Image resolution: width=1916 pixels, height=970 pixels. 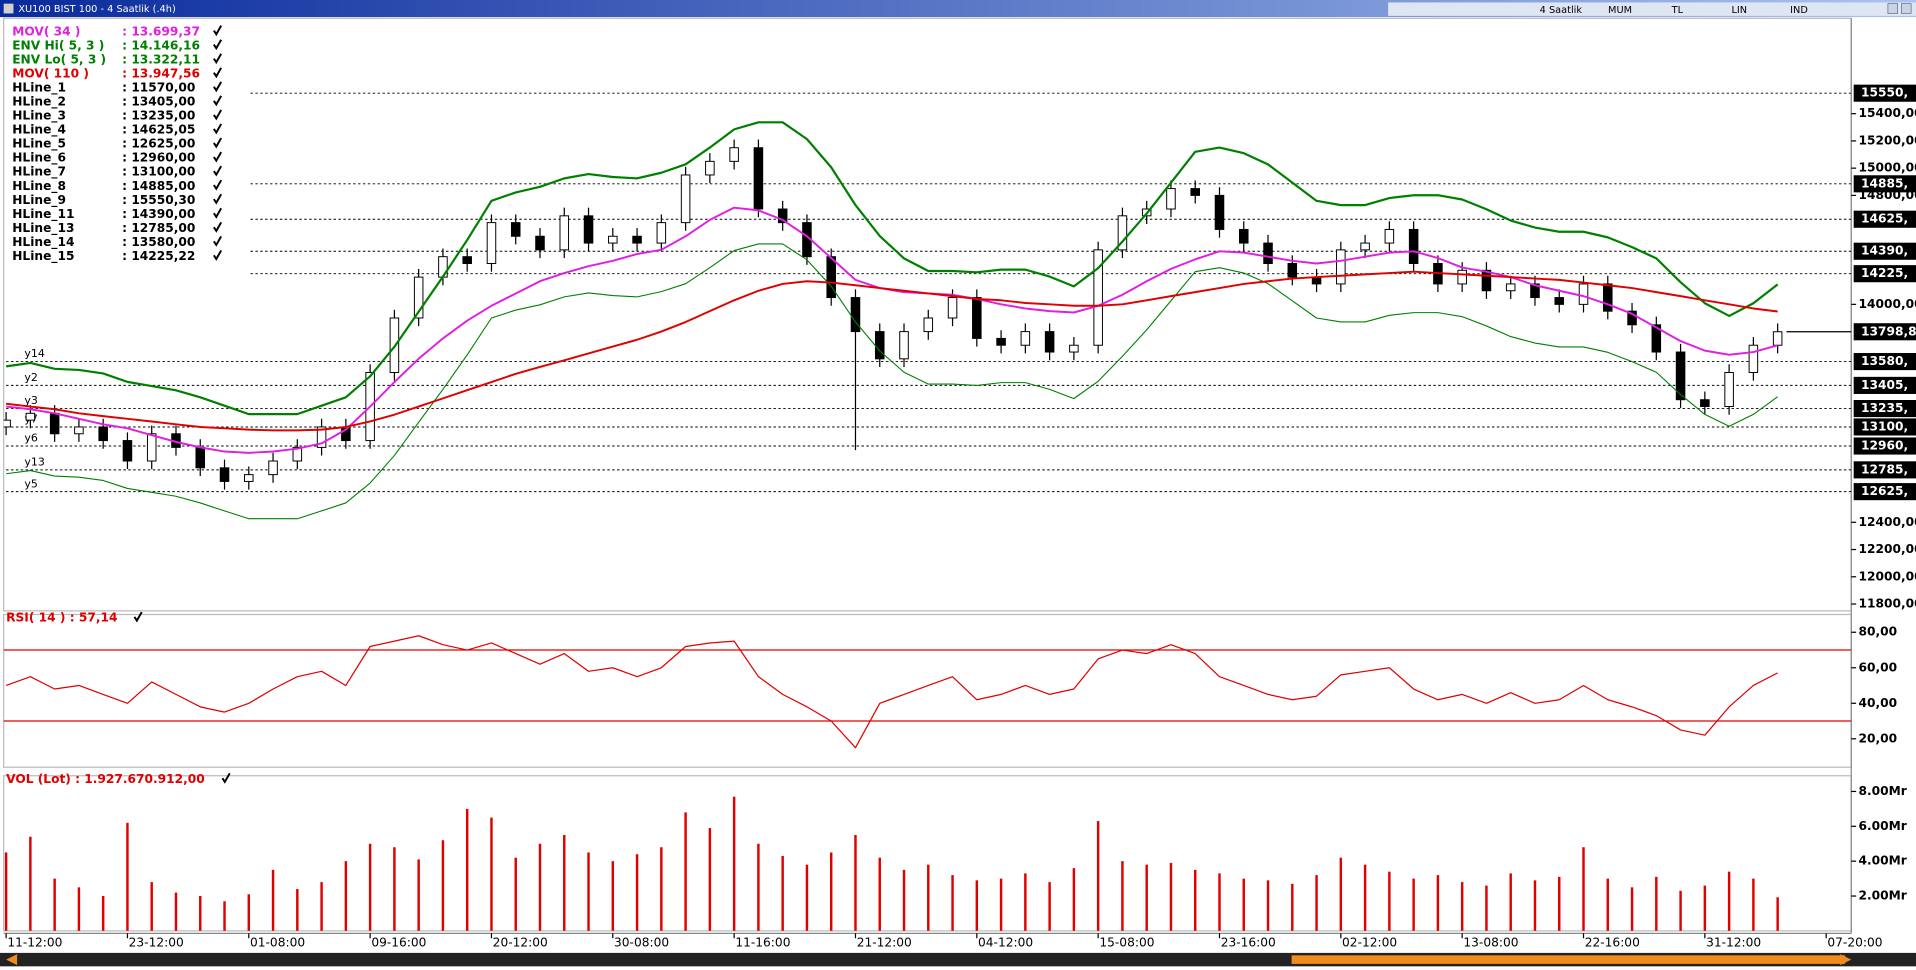 What do you see at coordinates (1883, 861) in the screenshot?
I see `y-tick-label: 4.00Mr` at bounding box center [1883, 861].